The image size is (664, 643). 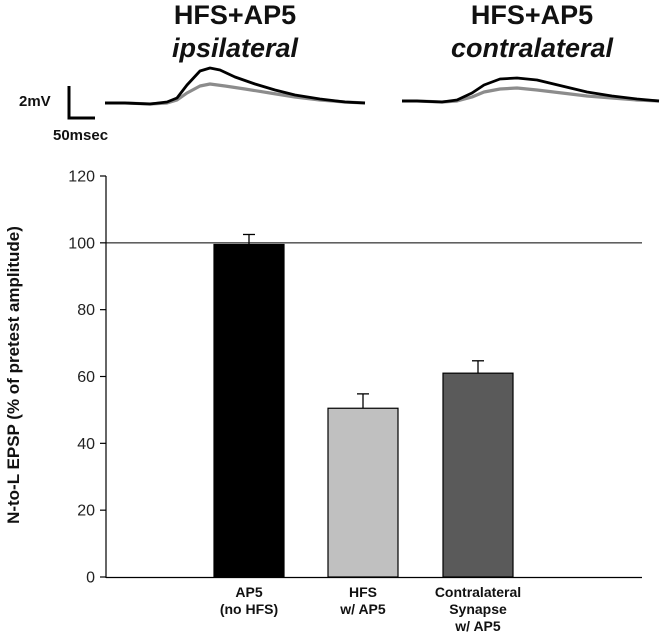 What do you see at coordinates (478, 592) in the screenshot?
I see `category-label-3: Contralateral` at bounding box center [478, 592].